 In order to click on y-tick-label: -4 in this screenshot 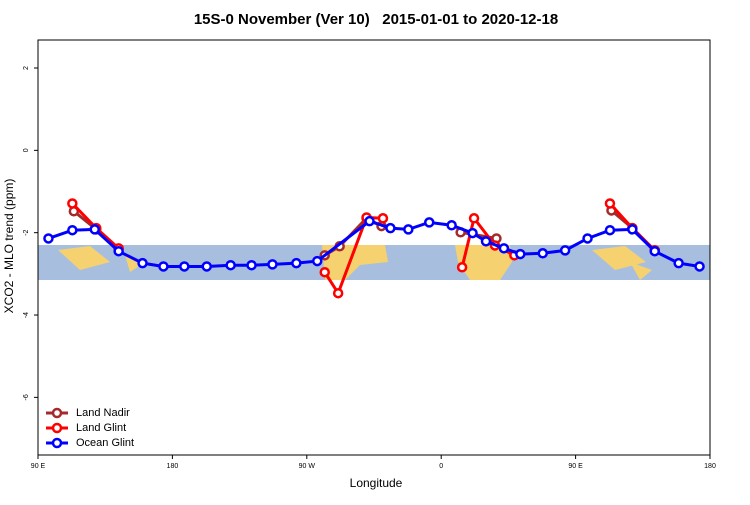, I will do `click(26, 315)`.